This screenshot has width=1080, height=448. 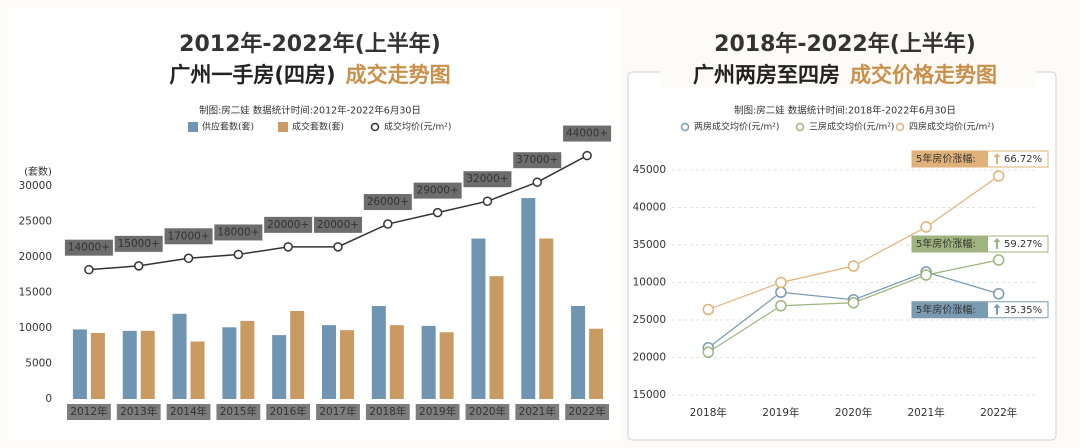 I want to click on legend-label: 成交套数(套), so click(x=318, y=127).